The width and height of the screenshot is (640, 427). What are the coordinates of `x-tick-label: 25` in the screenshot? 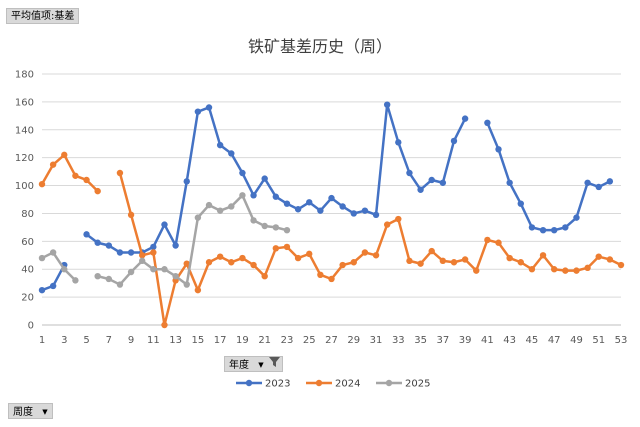 It's located at (309, 340).